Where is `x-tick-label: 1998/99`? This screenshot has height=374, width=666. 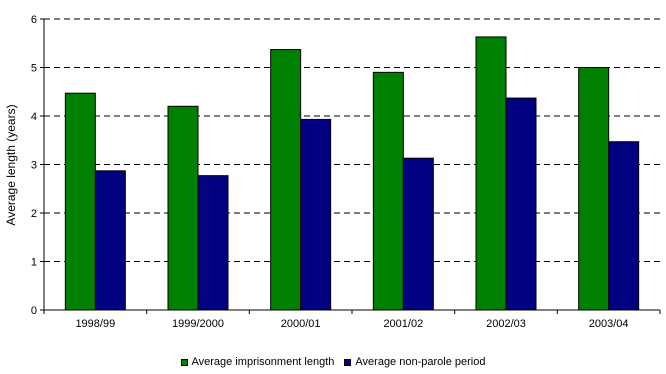
x-tick-label: 1998/99 is located at coordinates (95, 324).